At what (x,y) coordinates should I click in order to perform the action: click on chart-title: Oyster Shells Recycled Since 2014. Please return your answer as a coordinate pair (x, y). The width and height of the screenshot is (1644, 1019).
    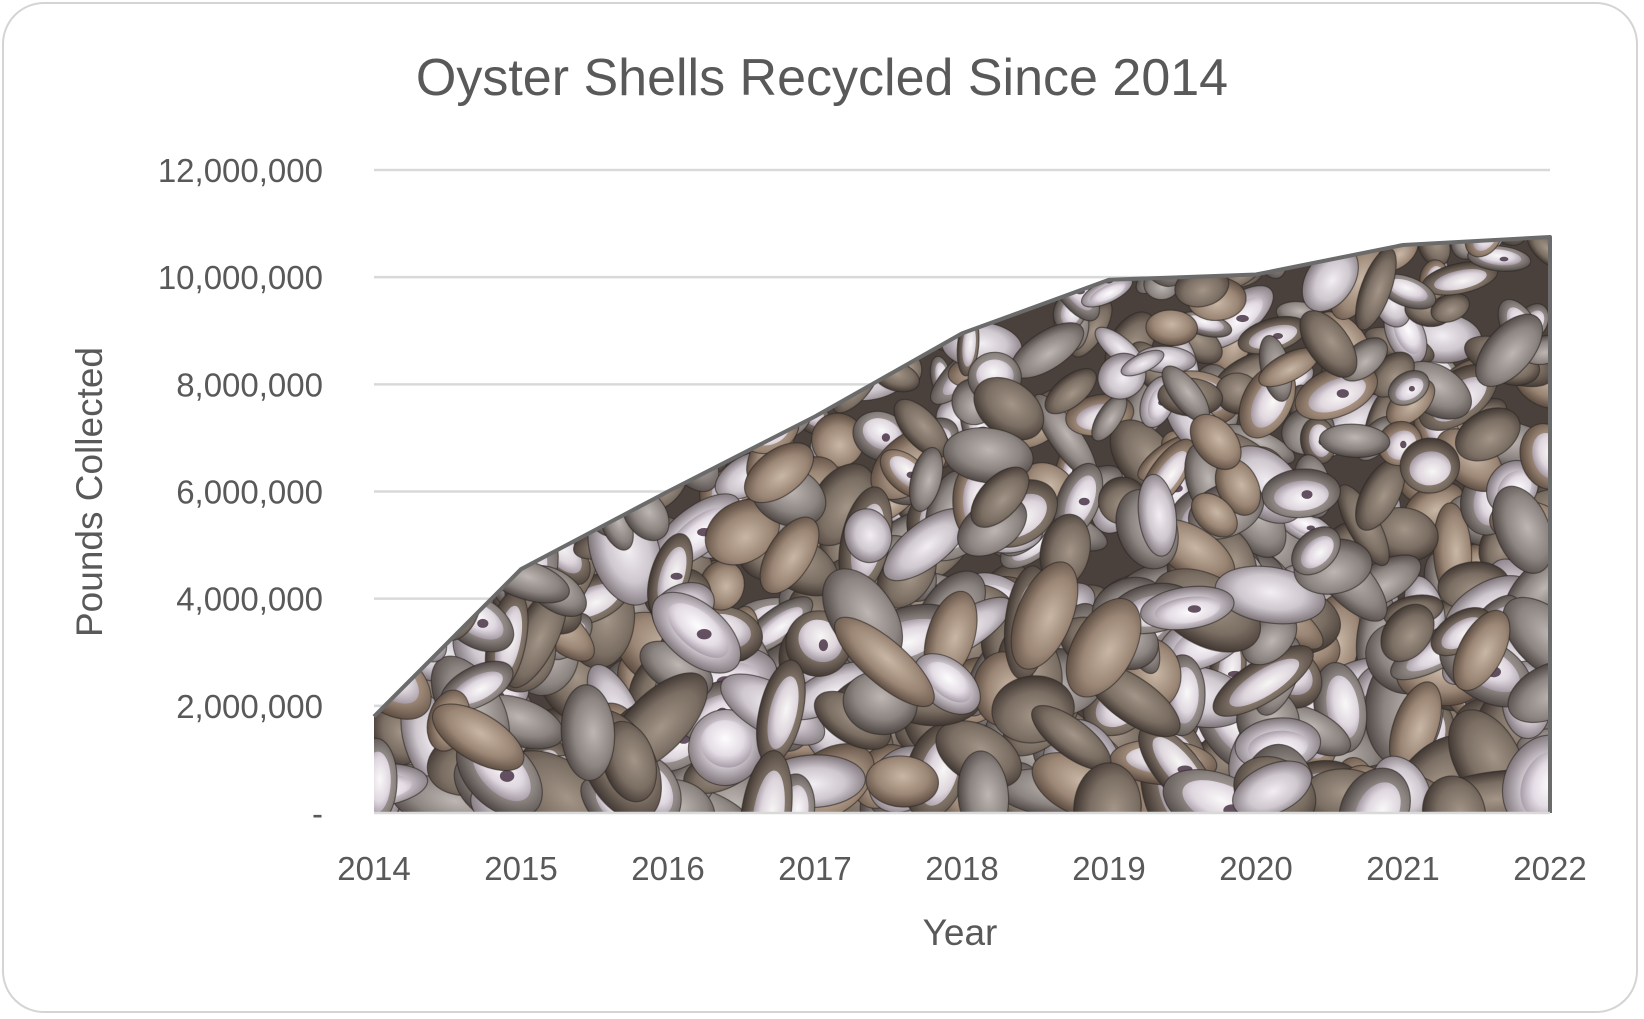
    Looking at the image, I should click on (822, 78).